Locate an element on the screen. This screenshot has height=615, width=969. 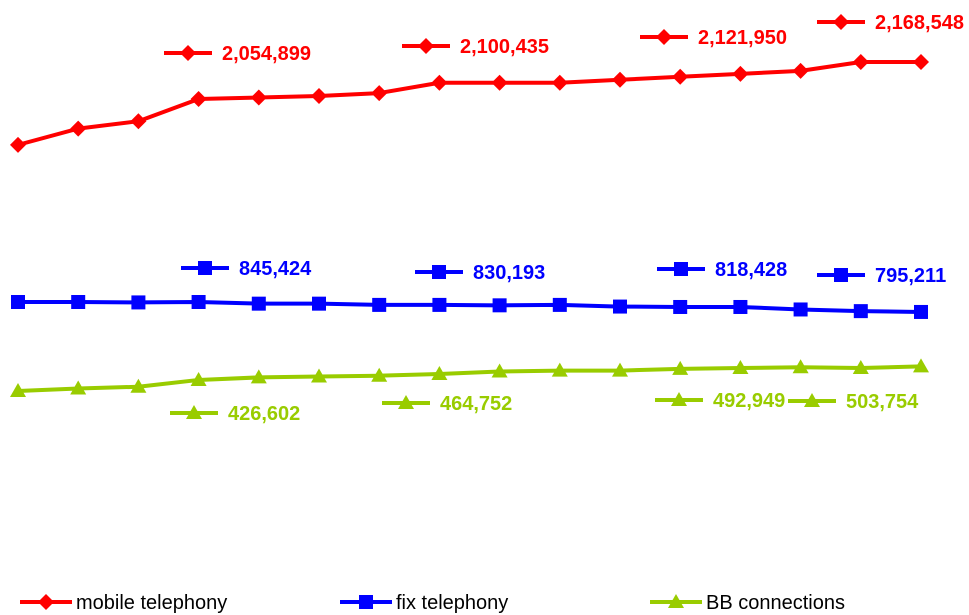
legend-item-3: BB connections is located at coordinates (747, 603).